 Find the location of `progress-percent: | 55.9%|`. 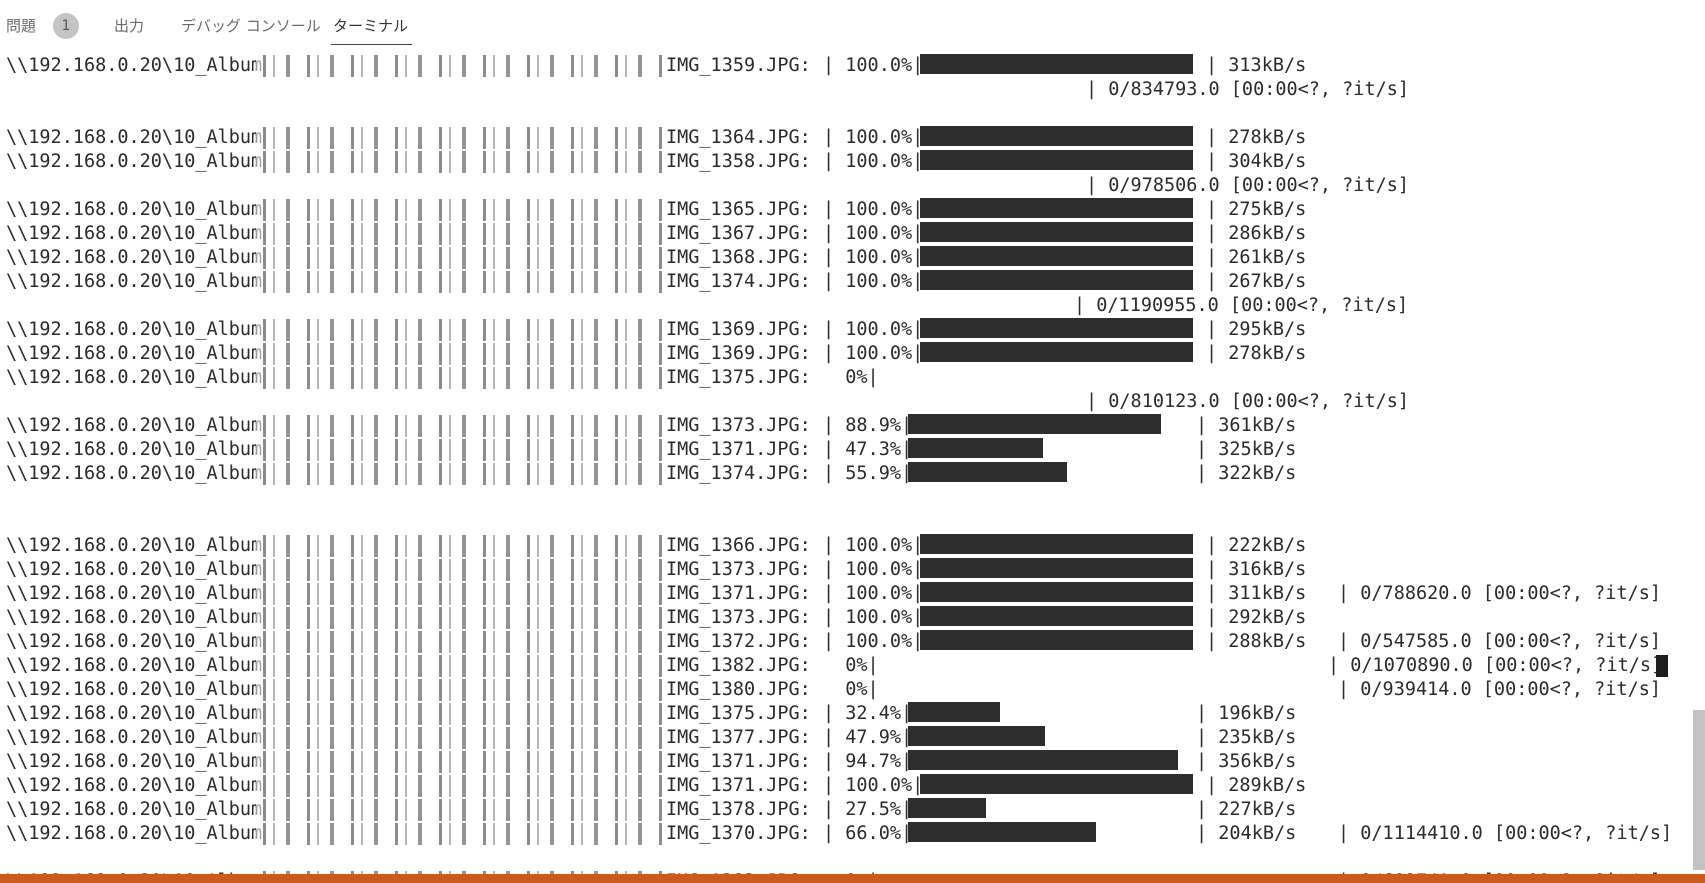

progress-percent: | 55.9%| is located at coordinates (868, 473).